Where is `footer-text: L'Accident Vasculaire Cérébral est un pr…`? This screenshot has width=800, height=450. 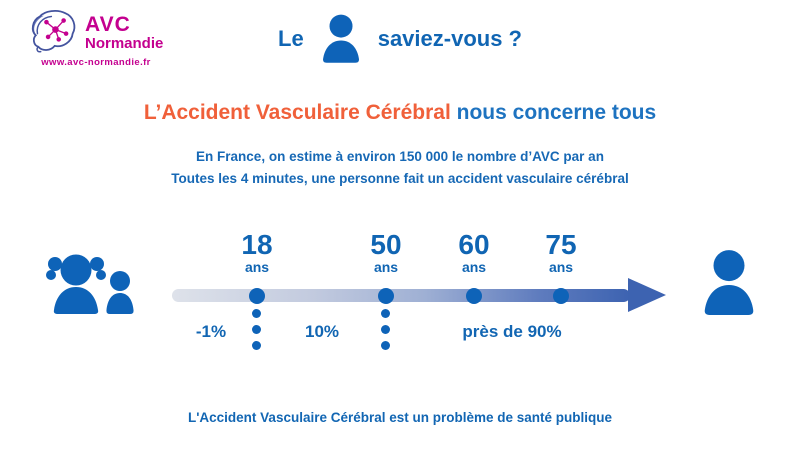 footer-text: L'Accident Vasculaire Cérébral est un pr… is located at coordinates (400, 417).